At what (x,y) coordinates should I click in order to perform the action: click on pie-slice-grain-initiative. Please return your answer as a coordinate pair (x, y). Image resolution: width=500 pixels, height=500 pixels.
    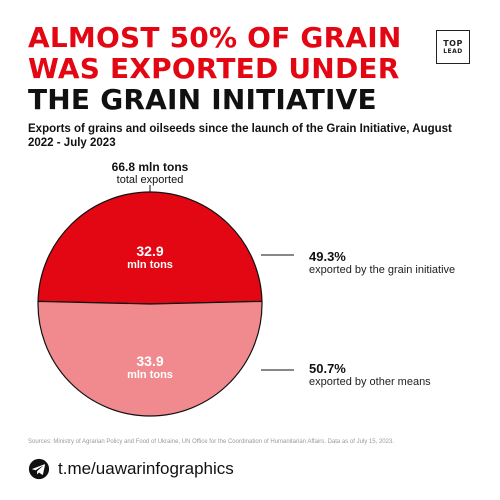
    Looking at the image, I should click on (150, 248).